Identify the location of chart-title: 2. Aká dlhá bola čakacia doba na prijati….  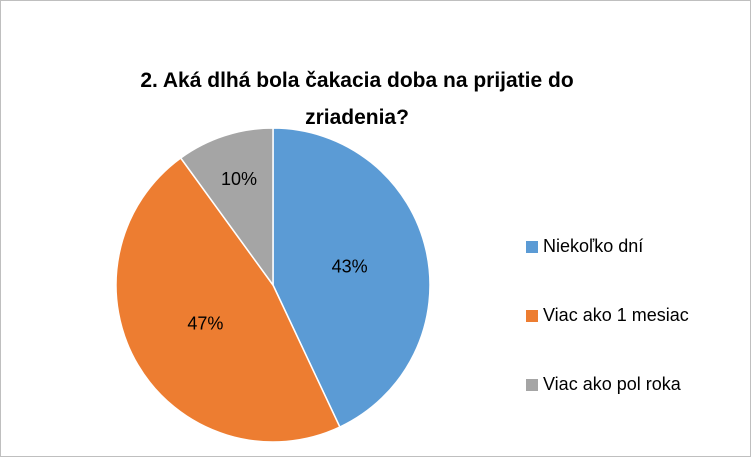
(357, 99).